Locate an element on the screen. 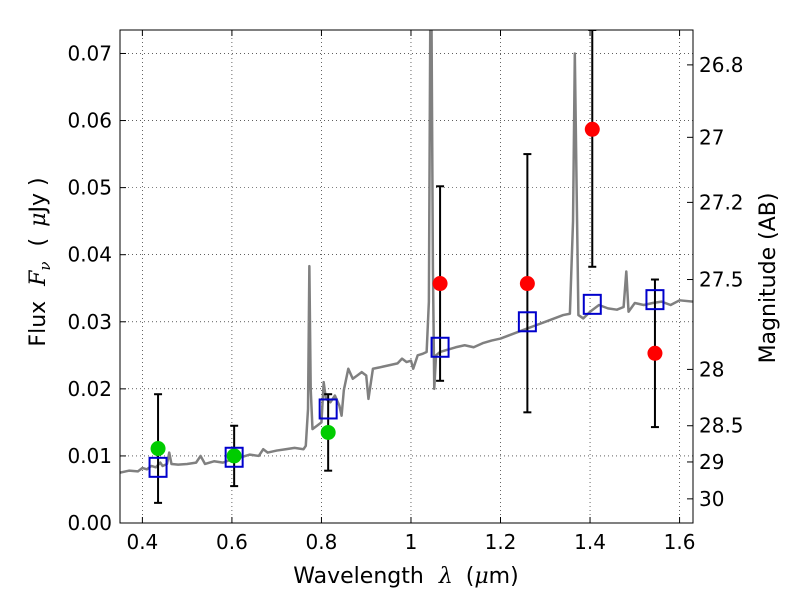 Image resolution: width=800 pixels, height=600 pixels. y2-tick-label: 28 is located at coordinates (711, 369).